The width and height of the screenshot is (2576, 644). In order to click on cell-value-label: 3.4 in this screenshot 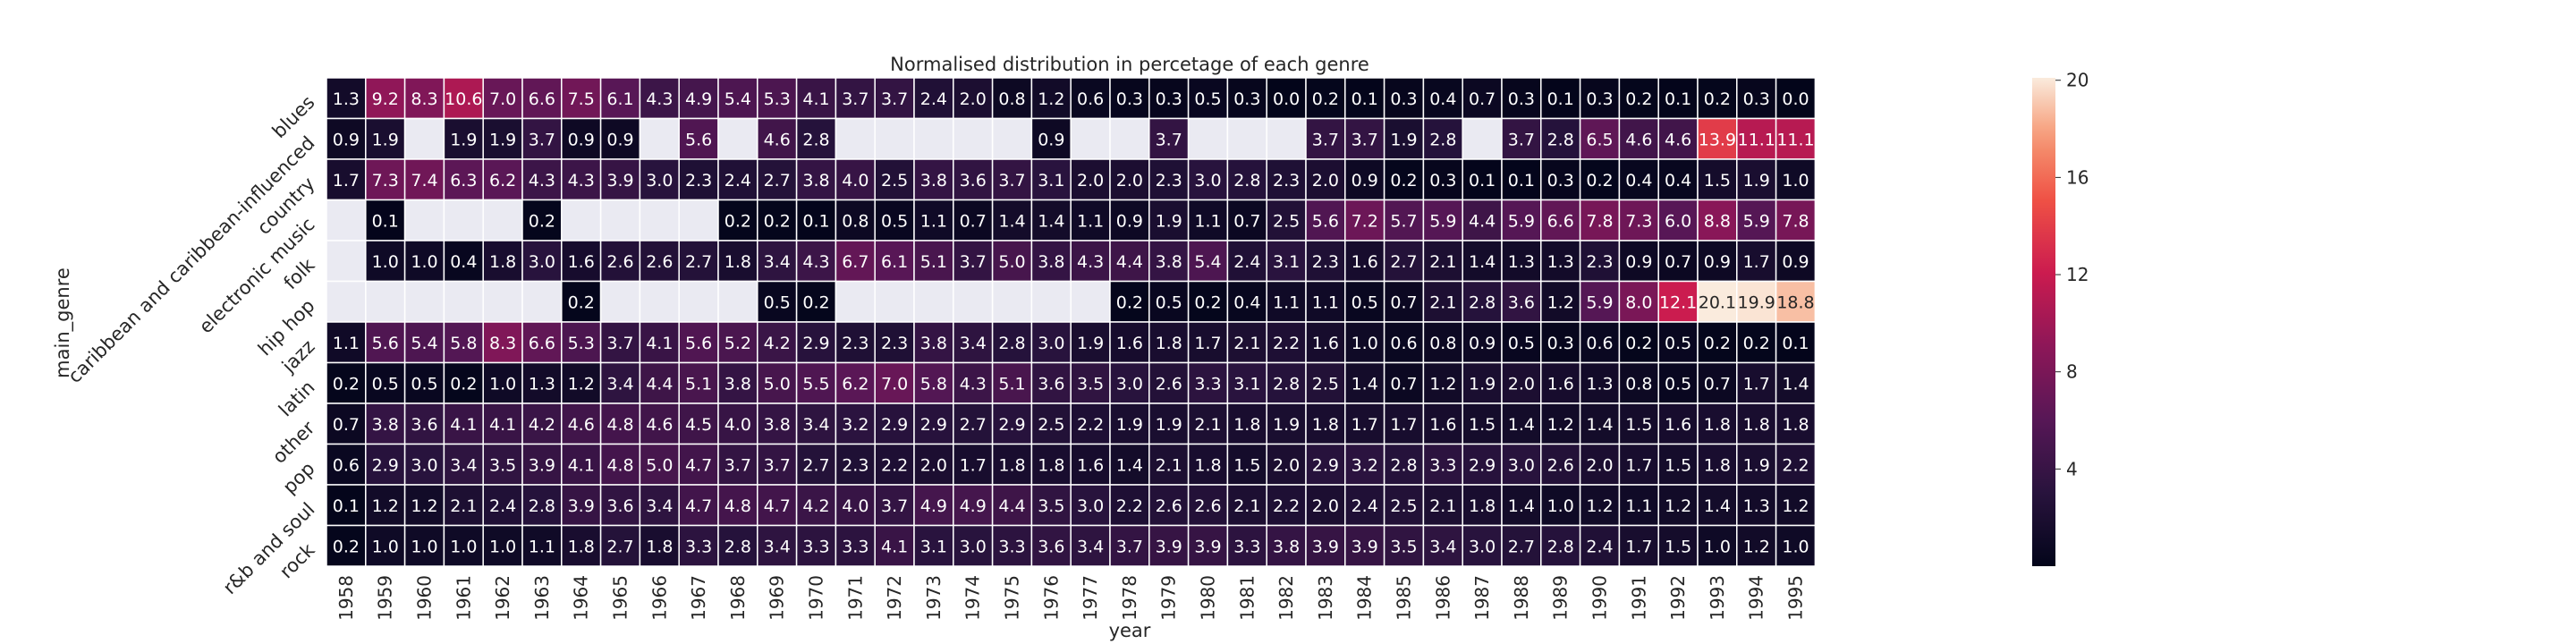, I will do `click(777, 546)`.